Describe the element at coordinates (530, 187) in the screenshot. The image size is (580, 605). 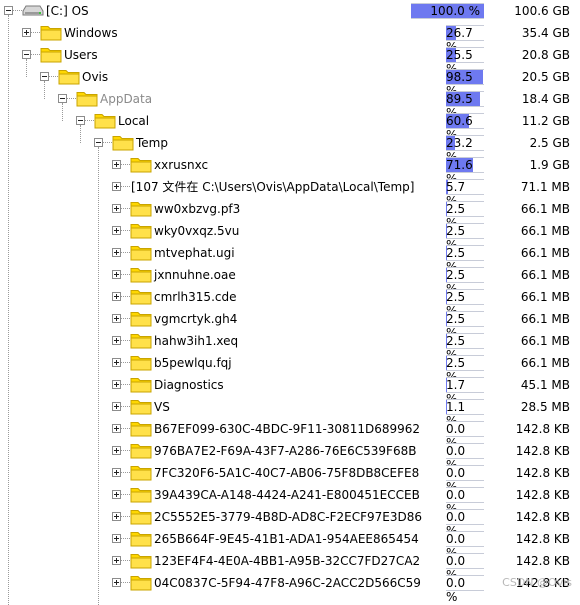
I see `item-size: 71.1 MB` at that location.